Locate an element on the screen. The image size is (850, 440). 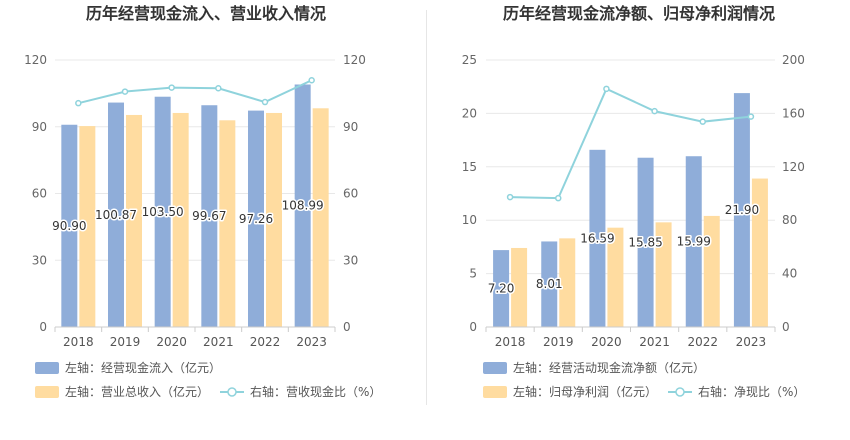
left-axis-tick-label: 10 is located at coordinates (469, 220).